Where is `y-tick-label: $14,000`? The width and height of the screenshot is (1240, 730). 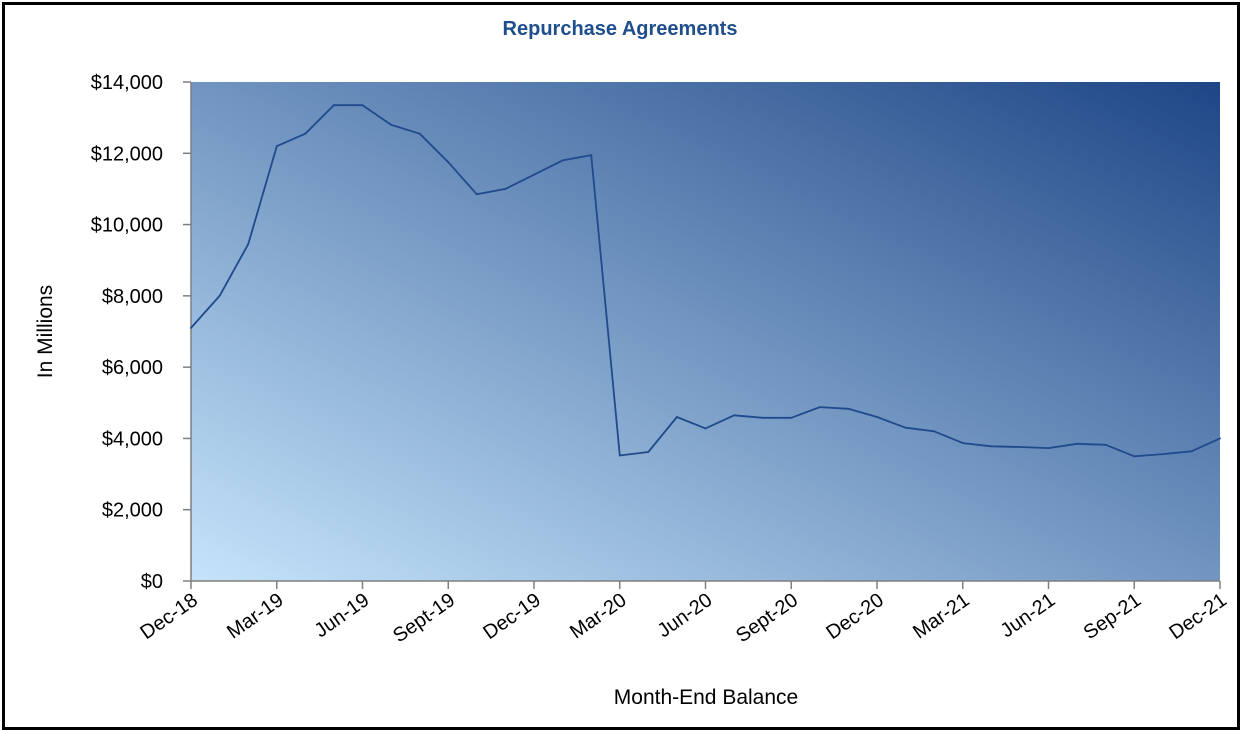
y-tick-label: $14,000 is located at coordinates (127, 83).